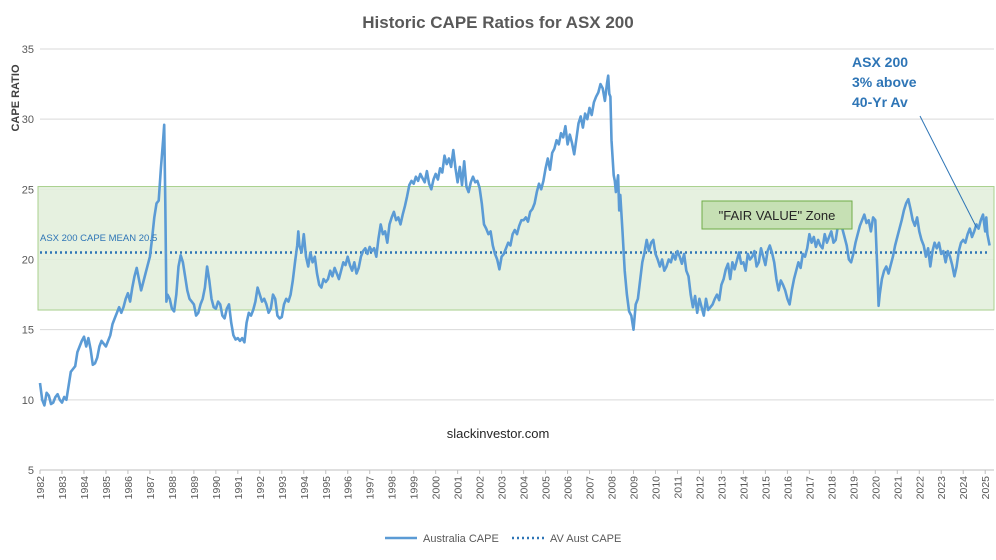  Describe the element at coordinates (700, 488) in the screenshot. I see `x-tick-label: 2012` at that location.